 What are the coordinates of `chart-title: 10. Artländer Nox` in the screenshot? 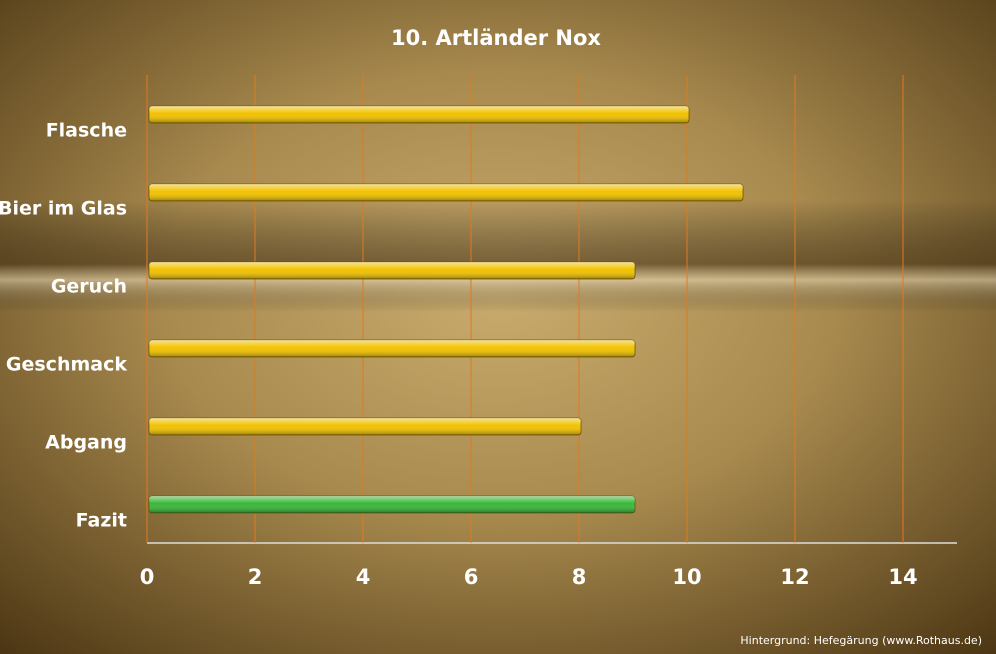 It's located at (496, 38).